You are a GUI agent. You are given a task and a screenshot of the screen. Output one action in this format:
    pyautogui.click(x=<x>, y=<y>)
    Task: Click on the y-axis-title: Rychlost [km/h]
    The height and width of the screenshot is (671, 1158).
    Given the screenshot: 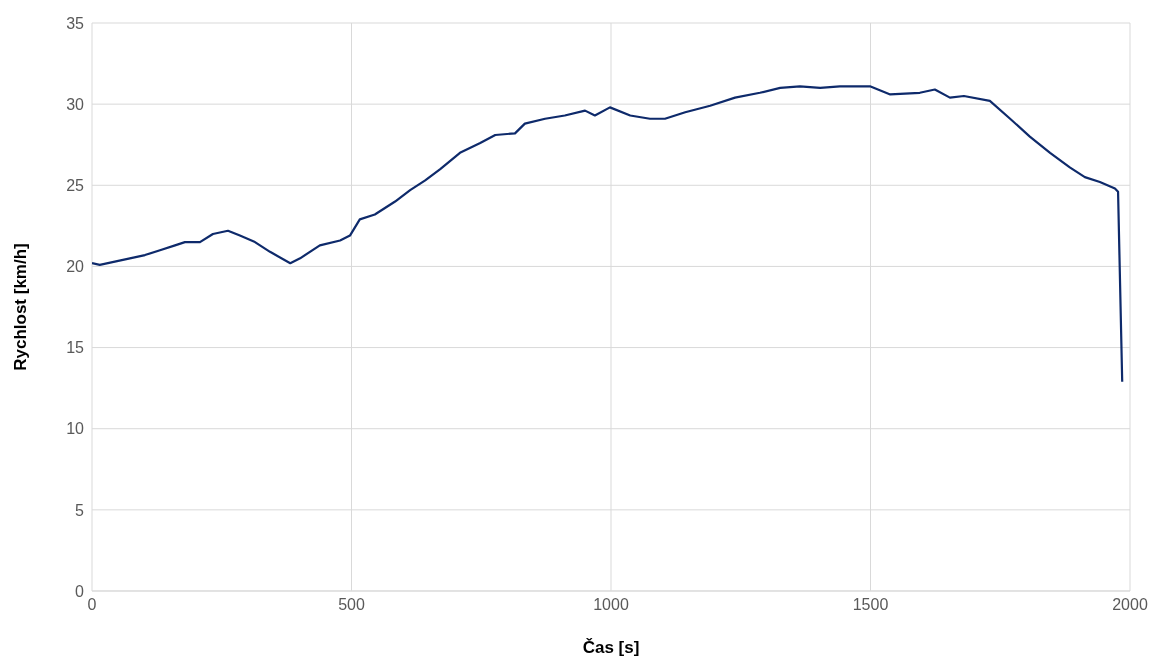 What is the action you would take?
    pyautogui.click(x=21, y=307)
    